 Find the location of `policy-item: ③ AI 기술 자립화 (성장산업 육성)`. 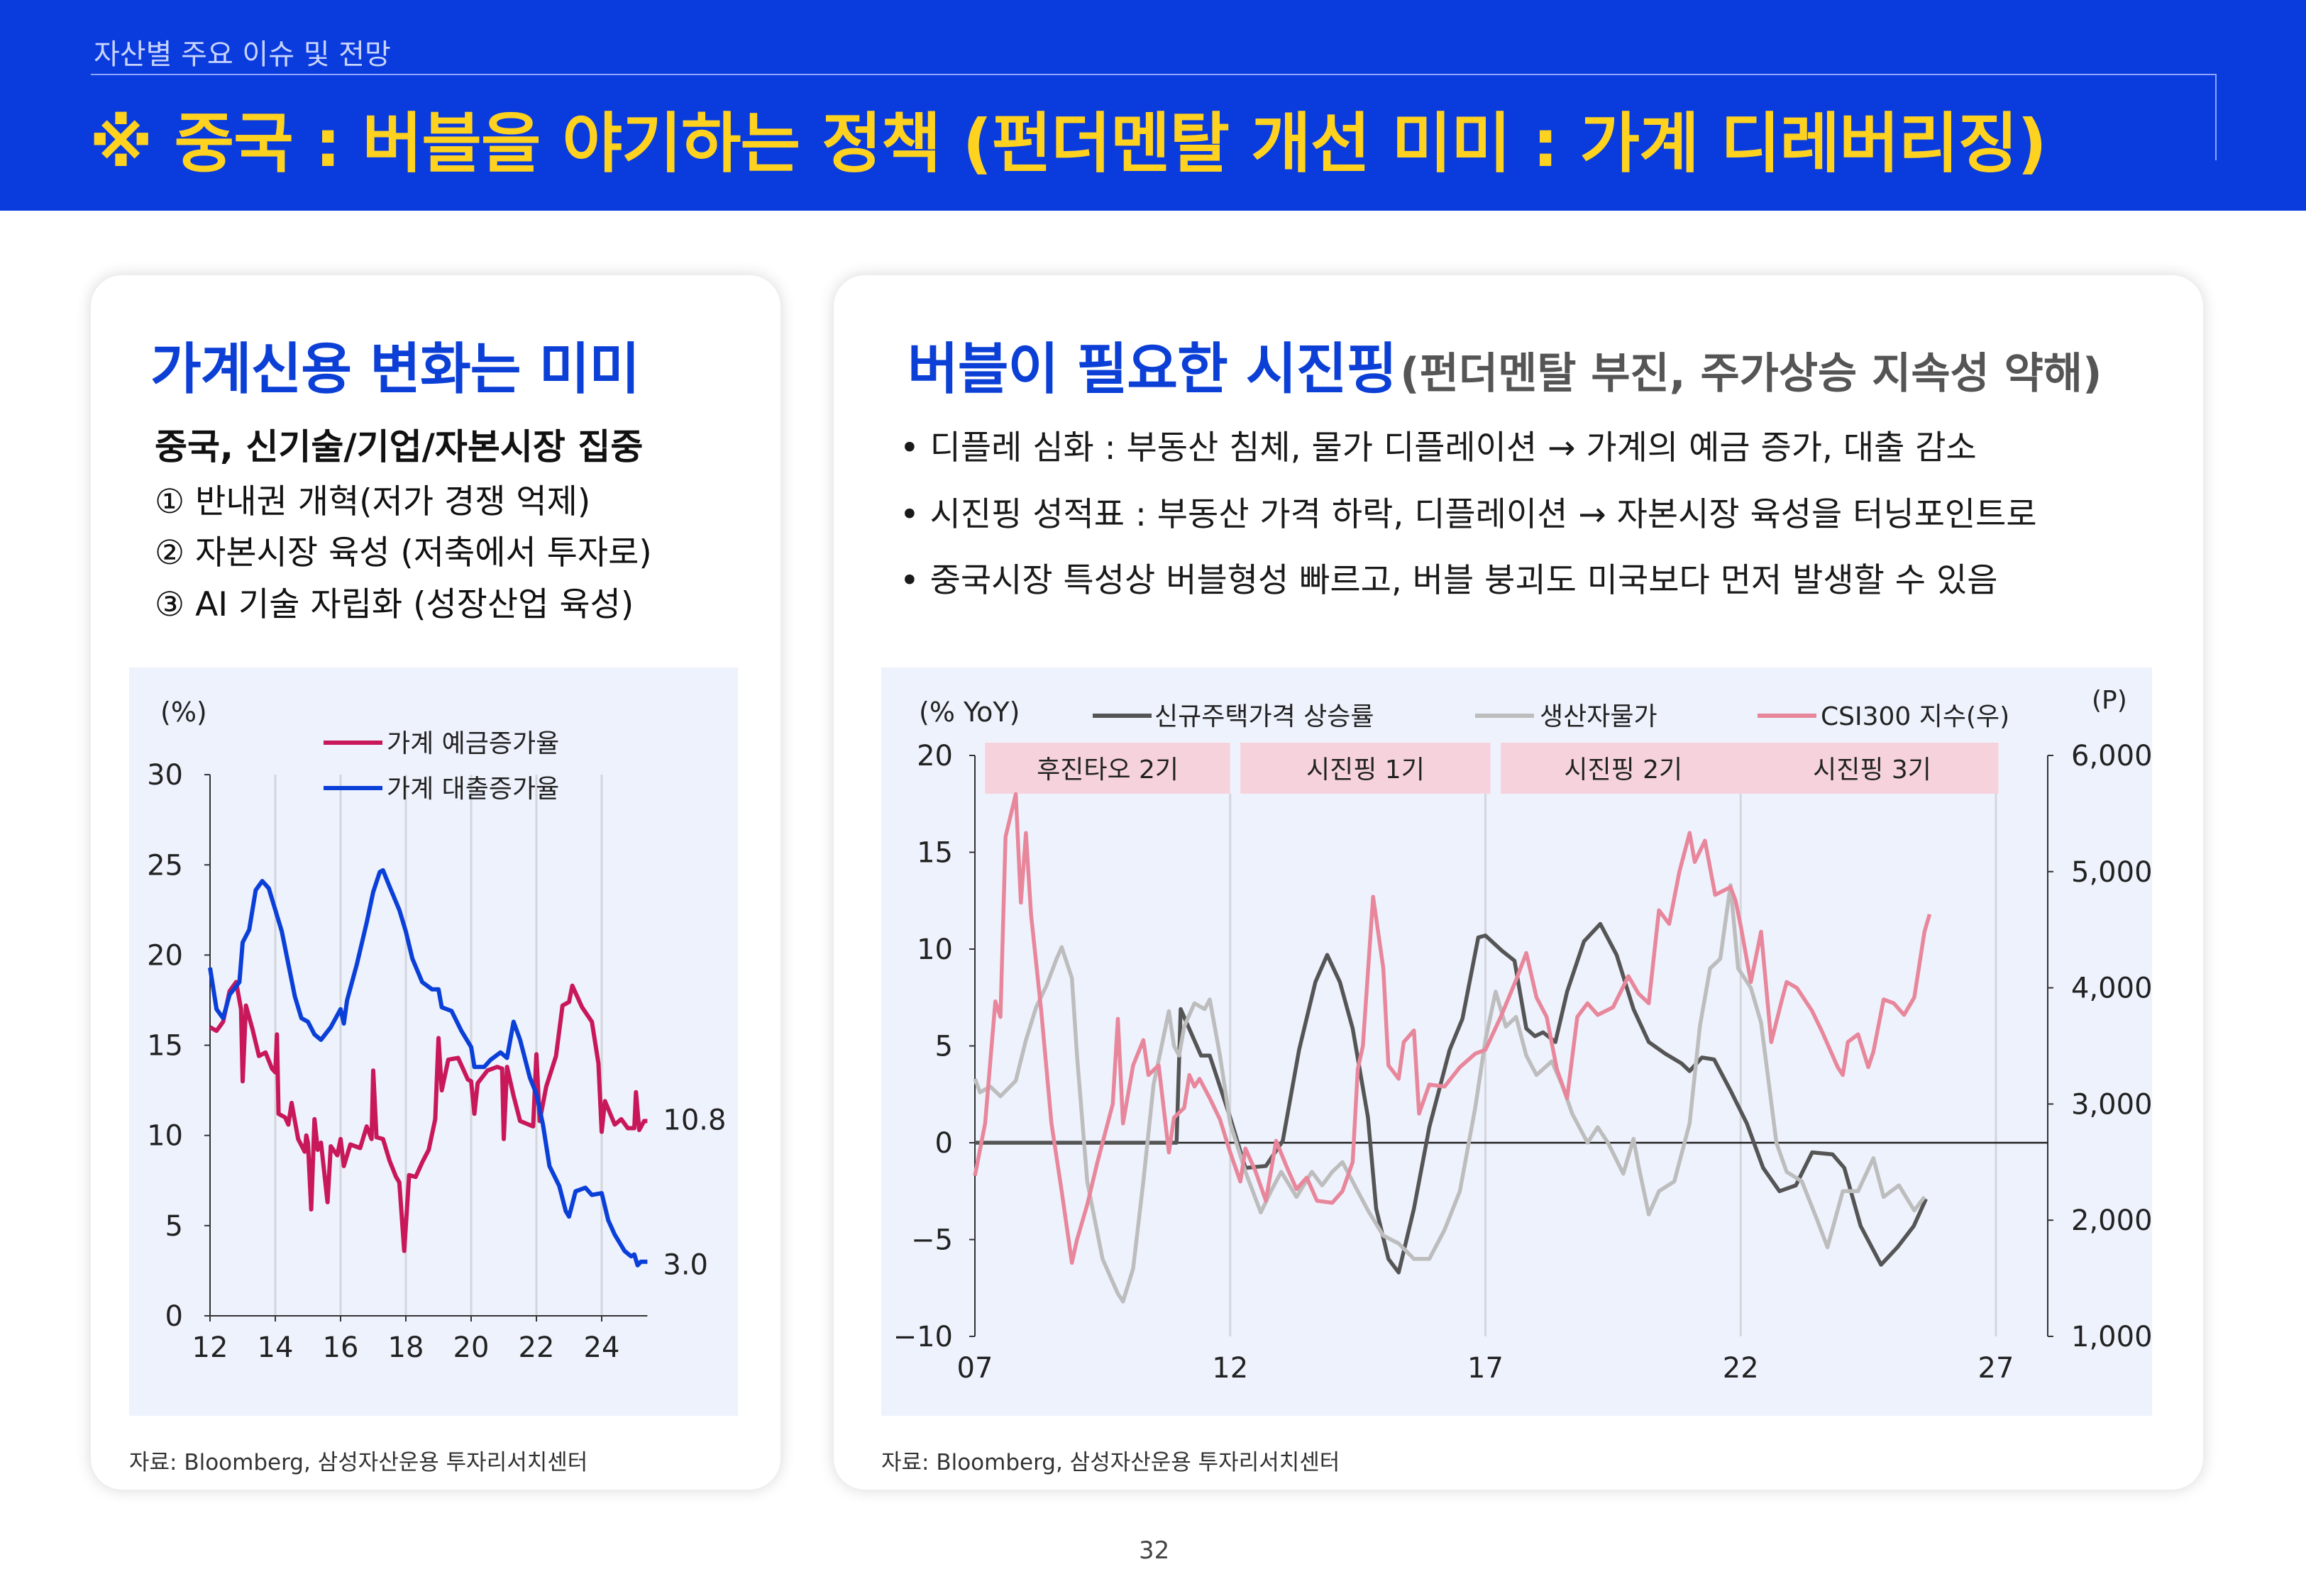

policy-item: ③ AI 기술 자립화 (성장산업 육성) is located at coordinates (395, 604).